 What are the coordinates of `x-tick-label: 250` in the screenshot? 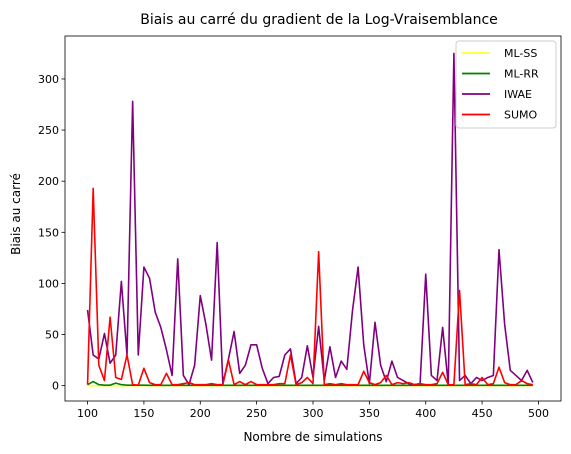 It's located at (256, 413).